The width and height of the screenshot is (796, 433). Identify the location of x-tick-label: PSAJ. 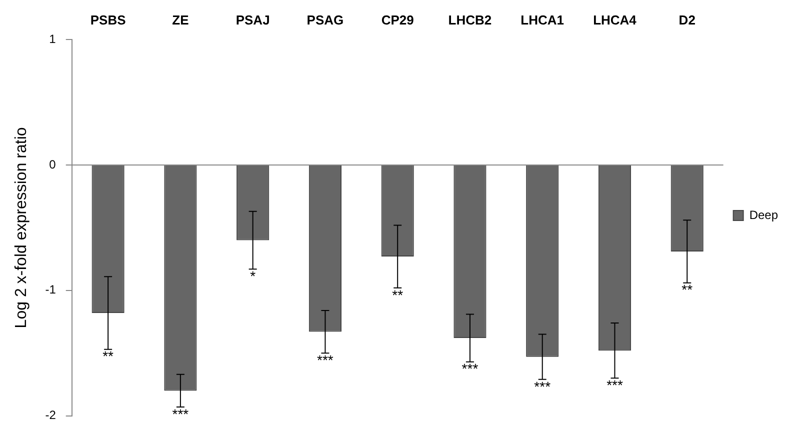
(253, 20).